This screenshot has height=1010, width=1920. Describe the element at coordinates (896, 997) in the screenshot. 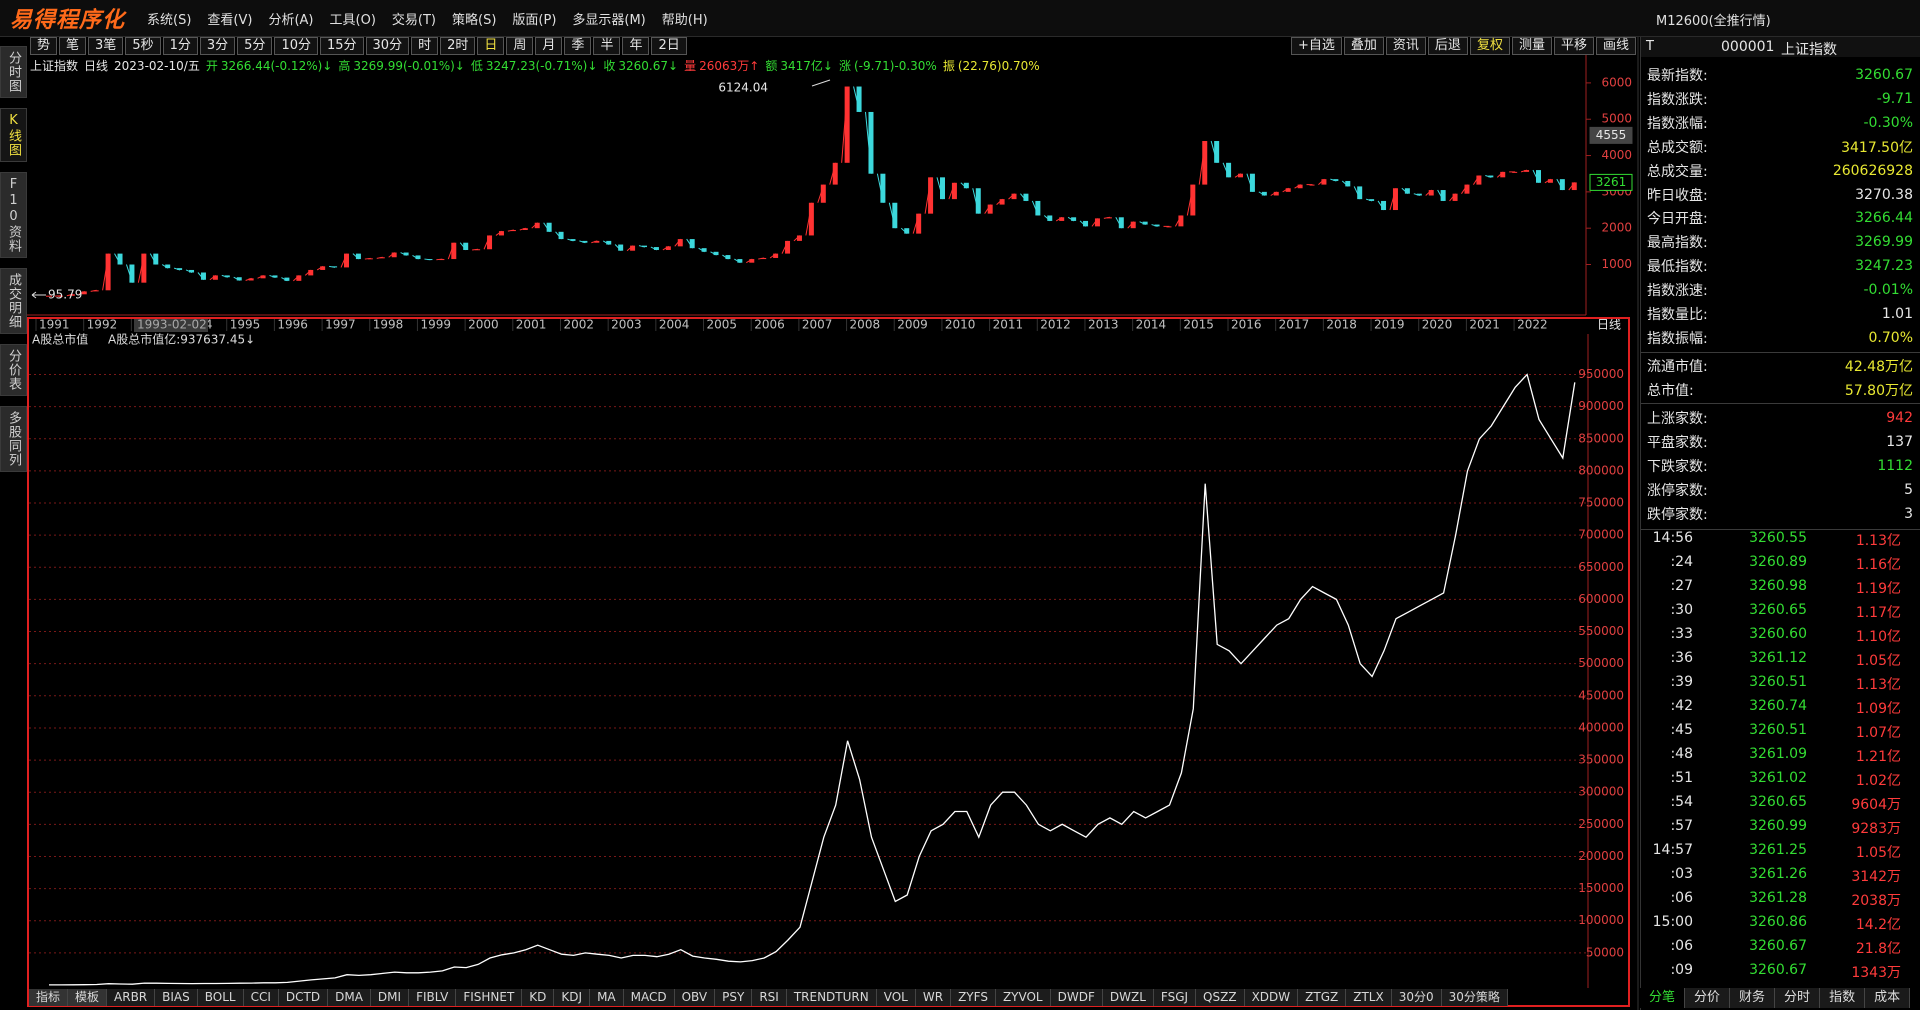

I see `indicator-tab: VOL` at that location.